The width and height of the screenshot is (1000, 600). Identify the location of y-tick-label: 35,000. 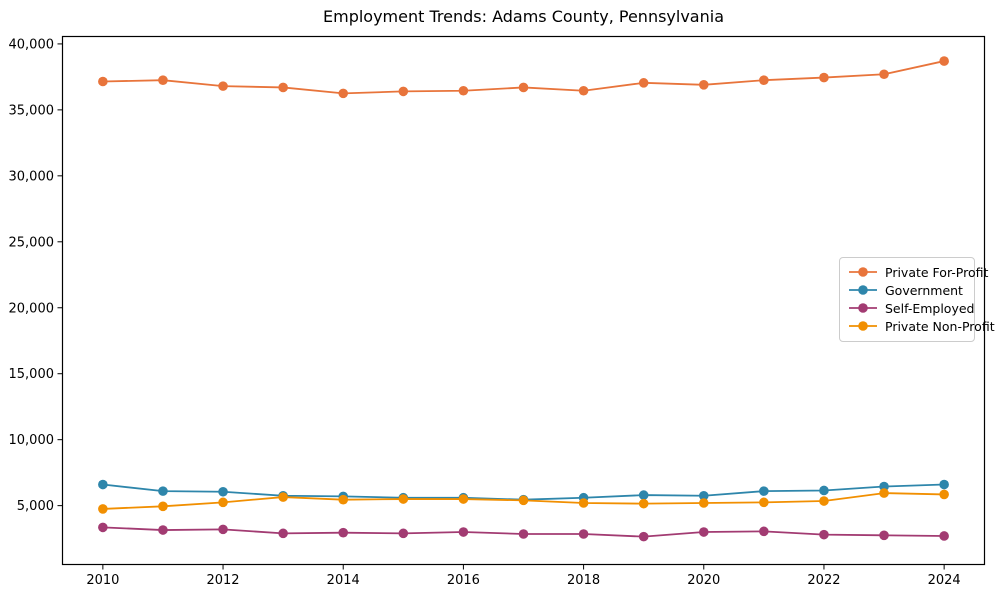
(32, 110).